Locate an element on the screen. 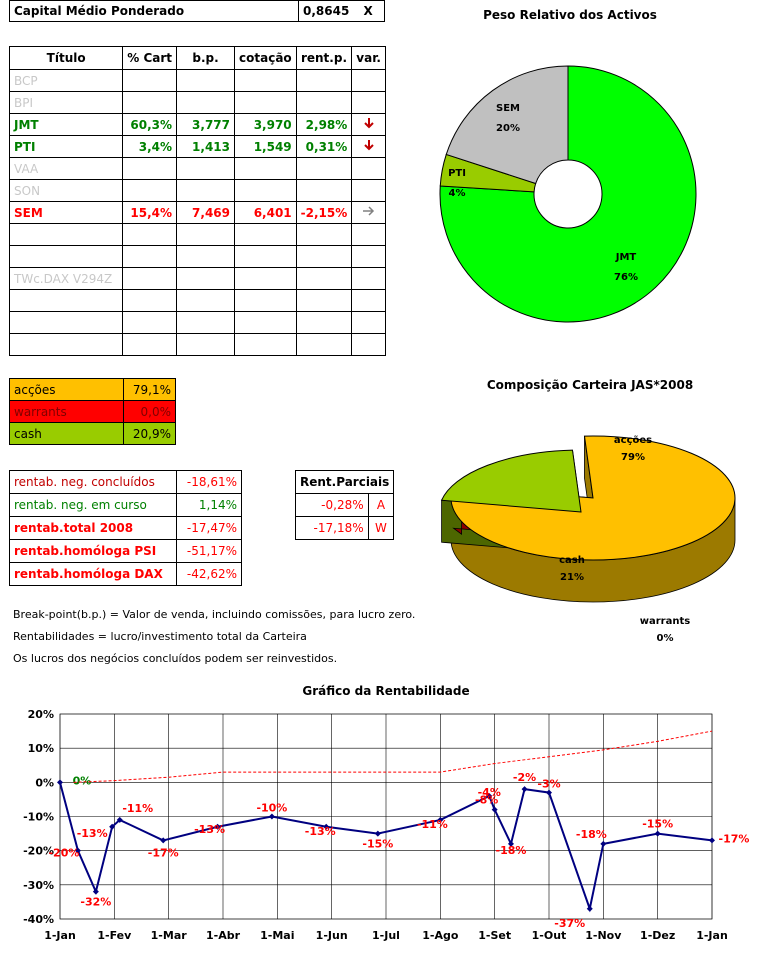 The image size is (760, 969). returns-value: -51,17% is located at coordinates (209, 551).